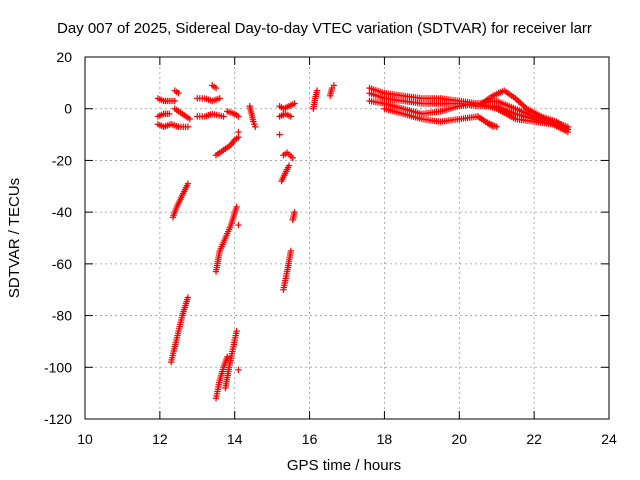 The image size is (640, 480). What do you see at coordinates (14, 238) in the screenshot?
I see `y-axis-title: SDTVAR / TECUs` at bounding box center [14, 238].